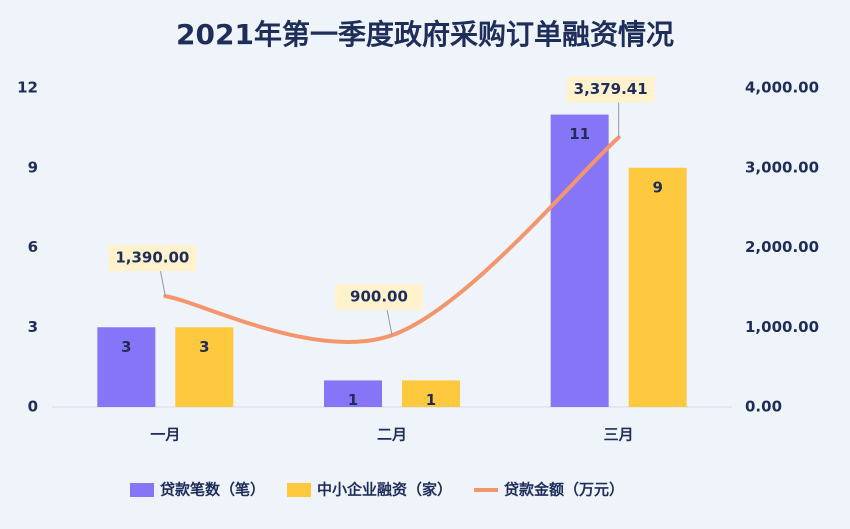 The image size is (850, 529). I want to click on legend-label: 贷款金额（万元）, so click(564, 490).